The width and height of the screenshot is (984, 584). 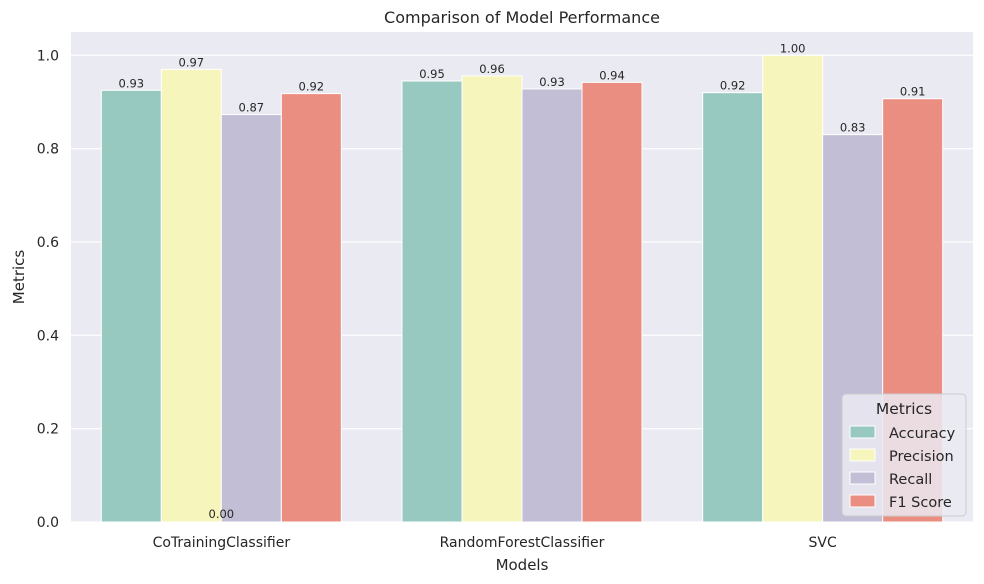 I want to click on x-tick-label: RandomForestClassifier, so click(x=522, y=543).